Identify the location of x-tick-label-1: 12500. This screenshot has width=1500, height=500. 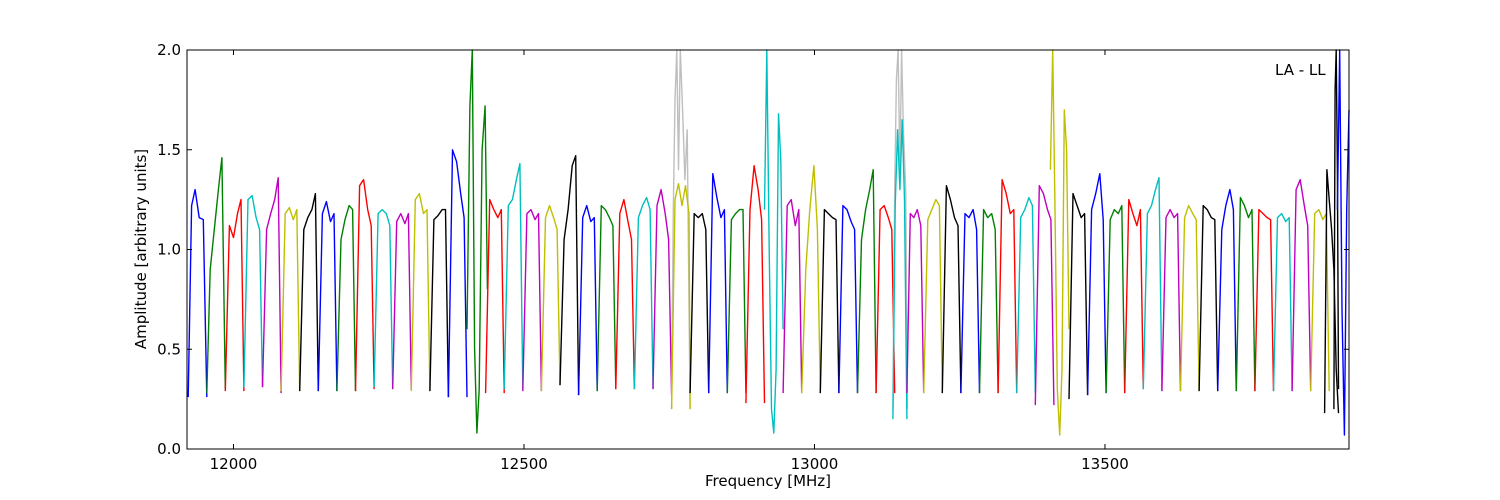
(524, 464).